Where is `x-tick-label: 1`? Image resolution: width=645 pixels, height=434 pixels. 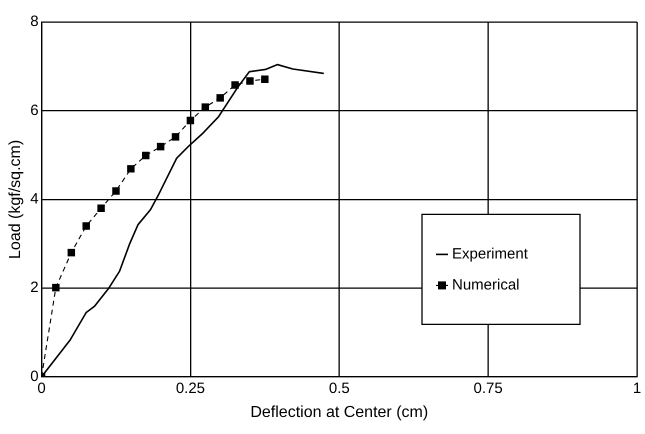 x-tick-label: 1 is located at coordinates (637, 388).